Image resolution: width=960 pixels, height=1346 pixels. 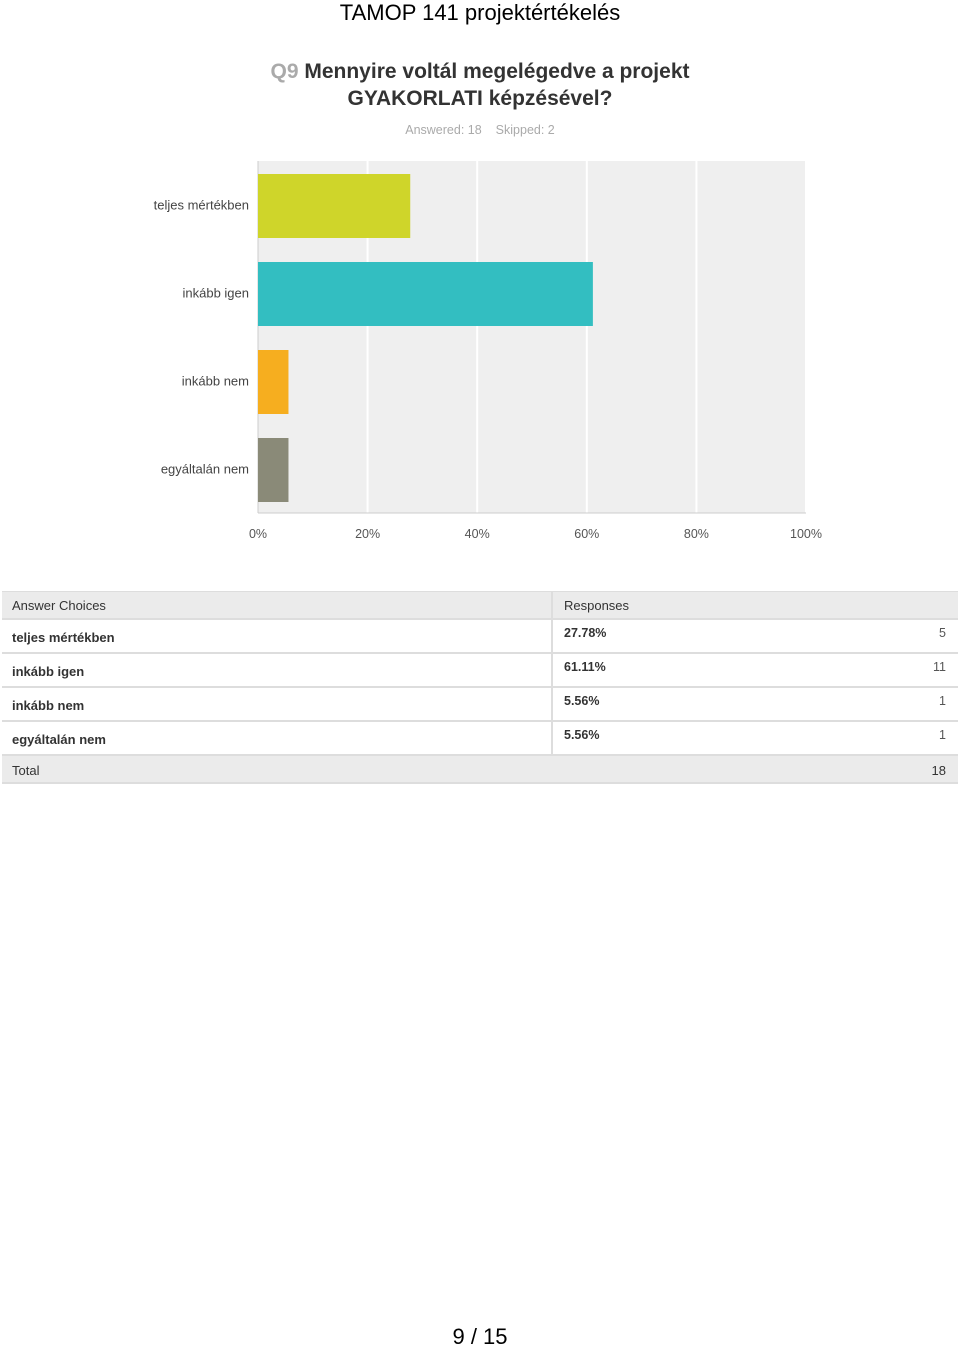 I want to click on total-row: Total 18, so click(x=480, y=770).